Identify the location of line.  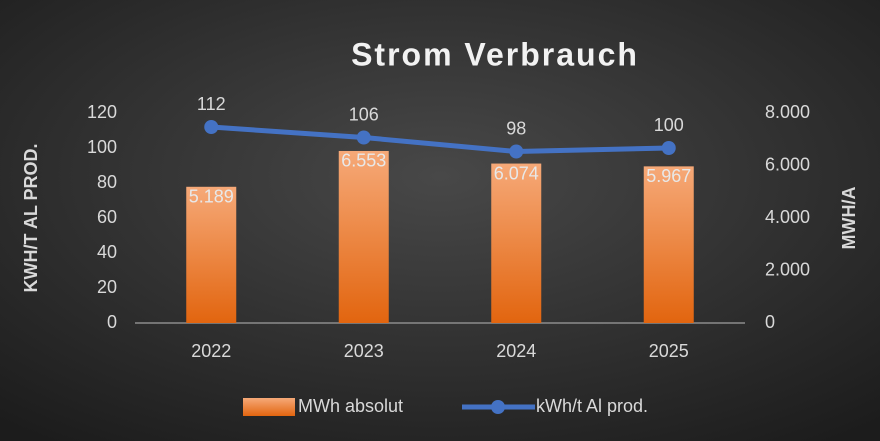
(440, 139).